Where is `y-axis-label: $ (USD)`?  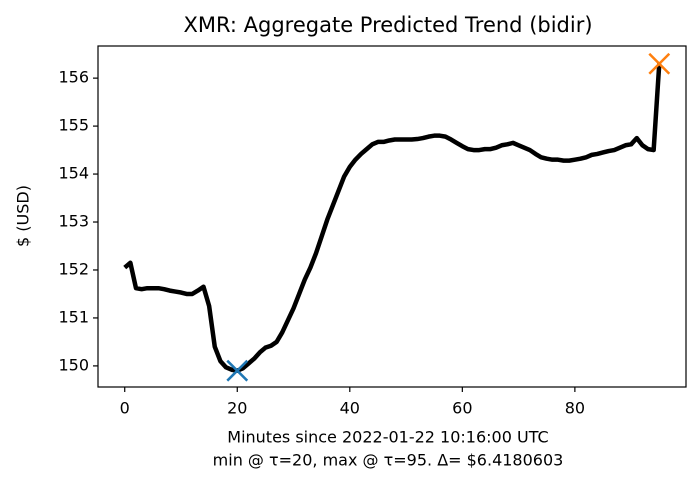
y-axis-label: $ (USD) is located at coordinates (23, 216).